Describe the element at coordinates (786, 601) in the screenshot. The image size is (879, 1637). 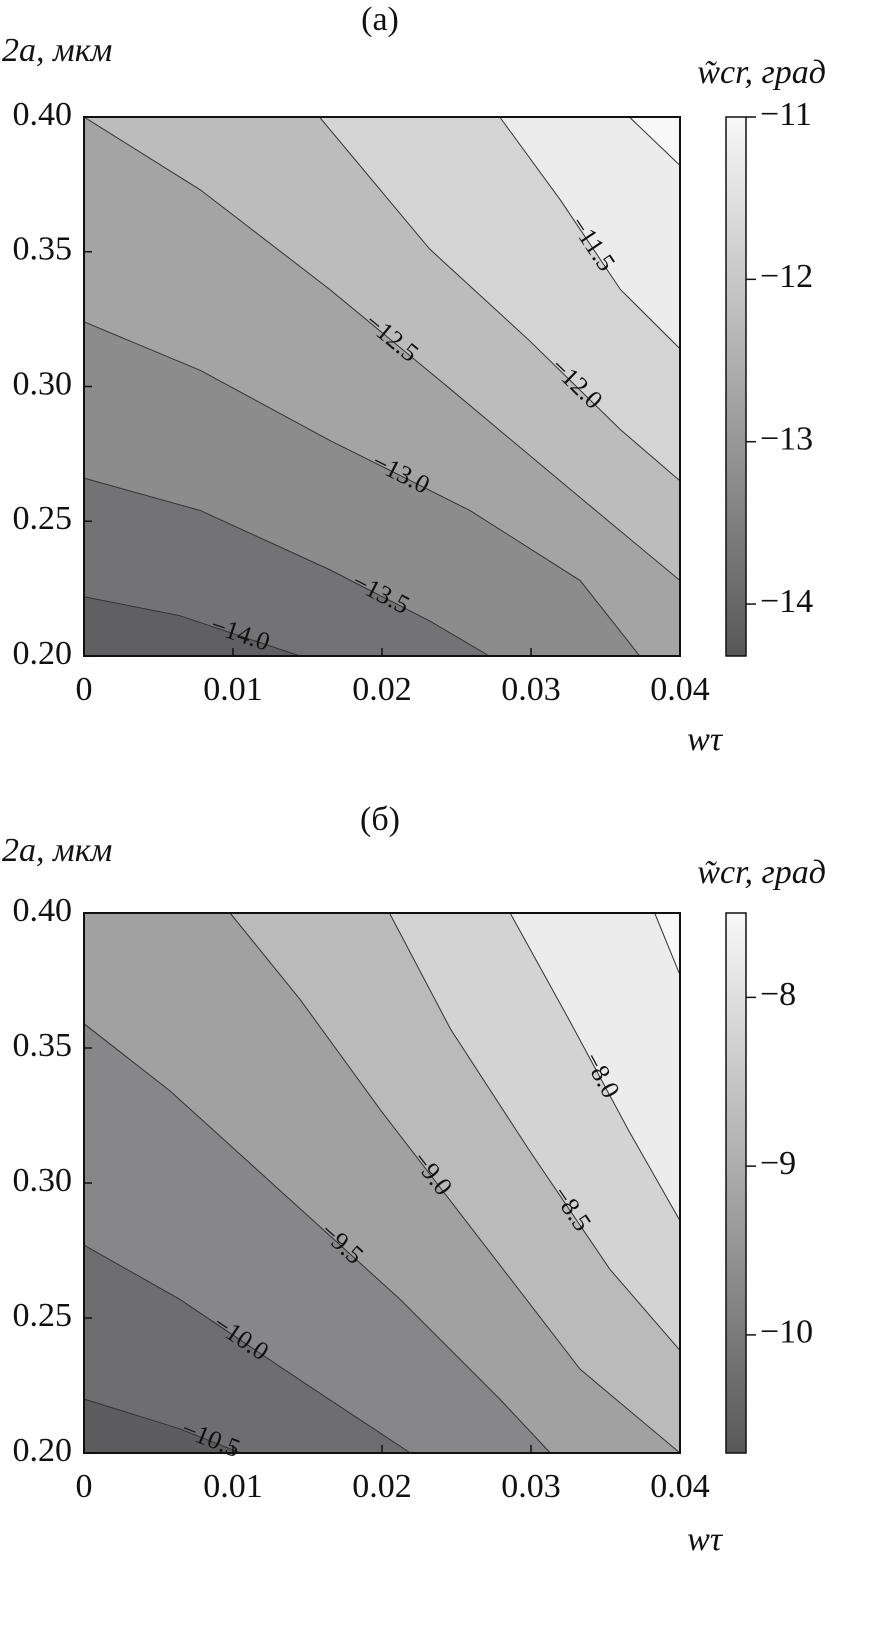
I see `colorbar-tick-label: −14` at that location.